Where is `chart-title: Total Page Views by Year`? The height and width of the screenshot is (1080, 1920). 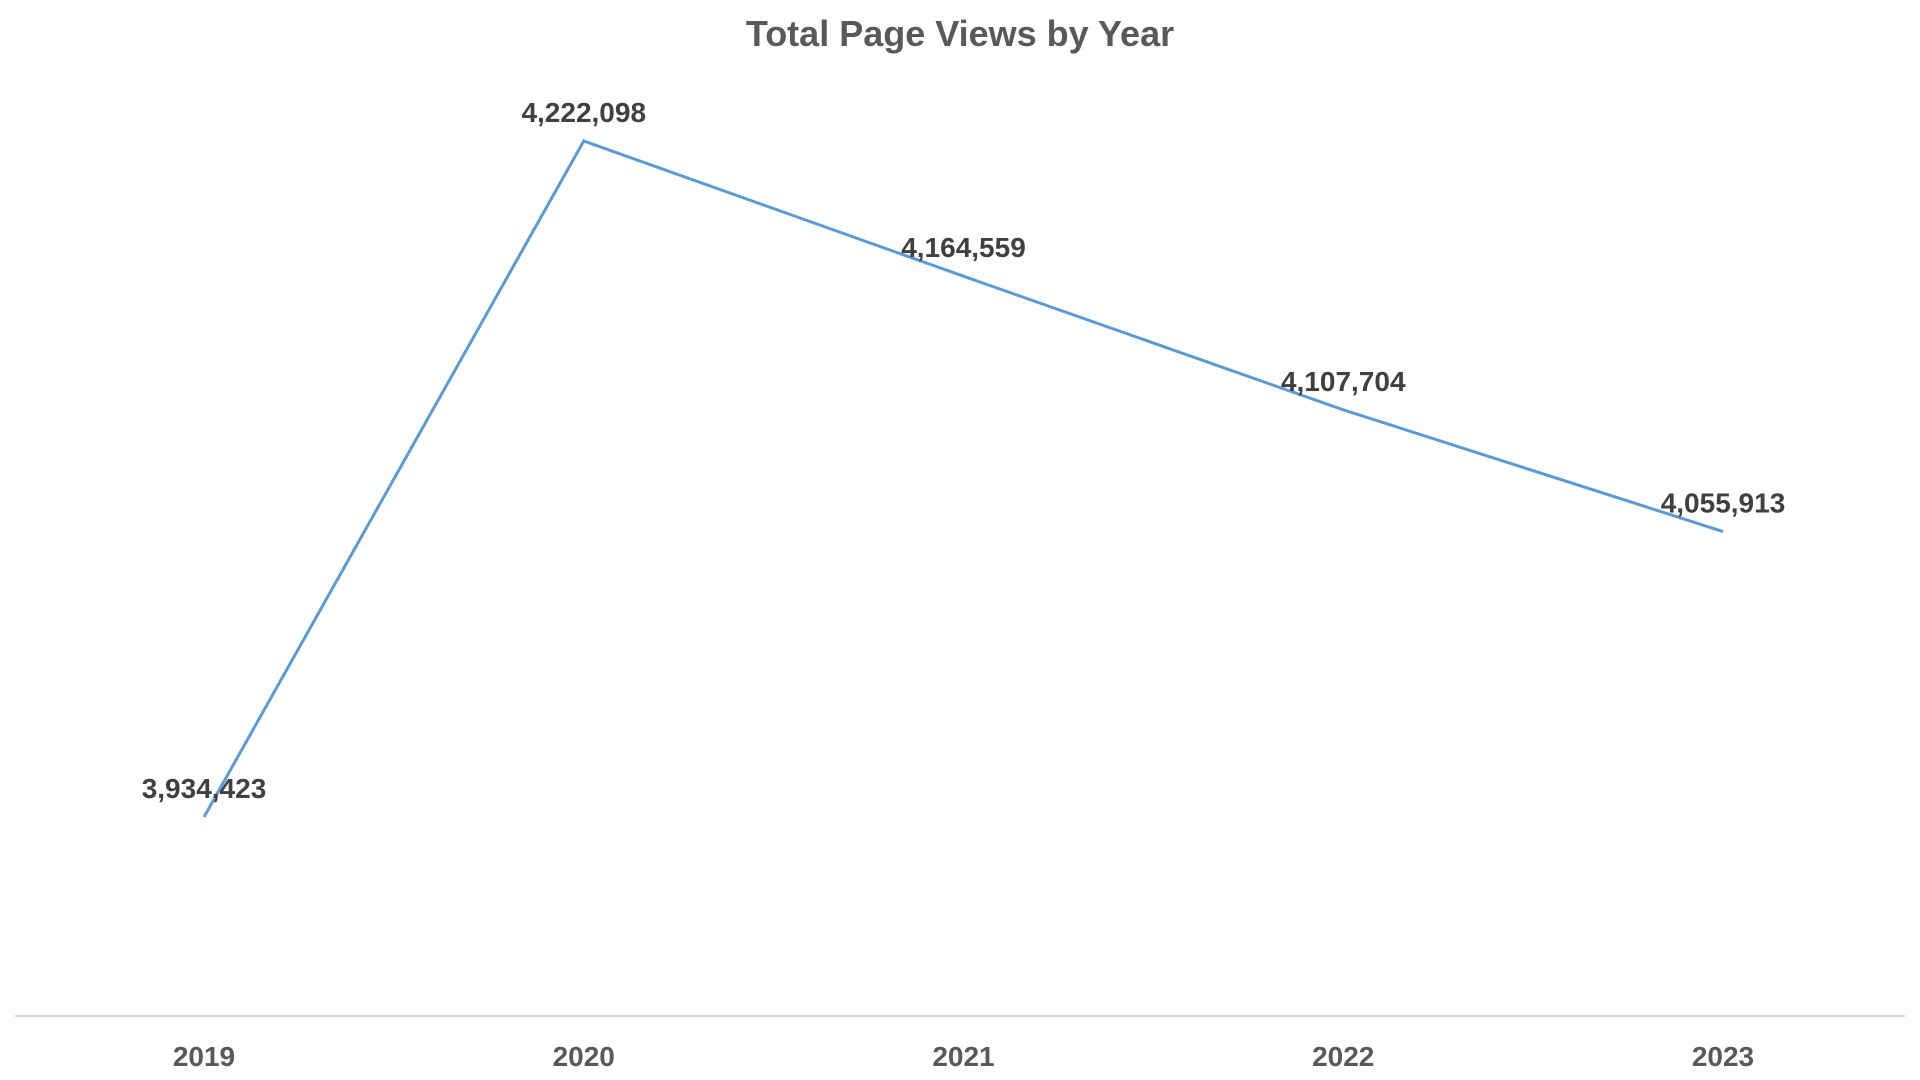
chart-title: Total Page Views by Year is located at coordinates (960, 33).